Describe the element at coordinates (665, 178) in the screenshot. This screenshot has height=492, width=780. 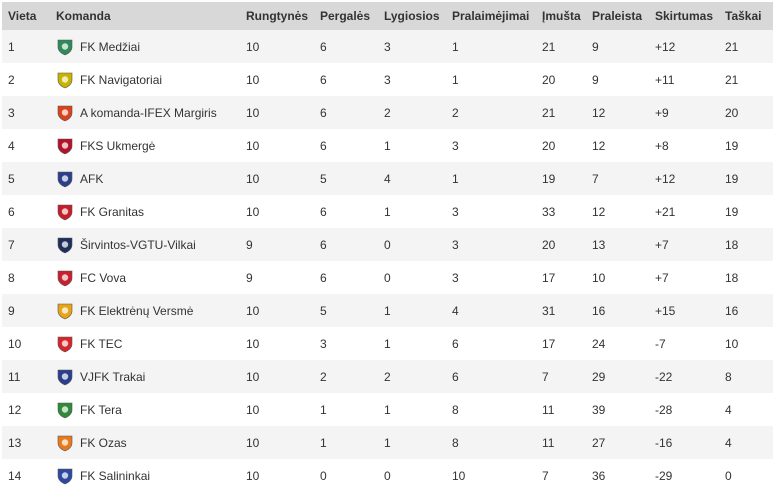
I see `diff-cell: +12` at that location.